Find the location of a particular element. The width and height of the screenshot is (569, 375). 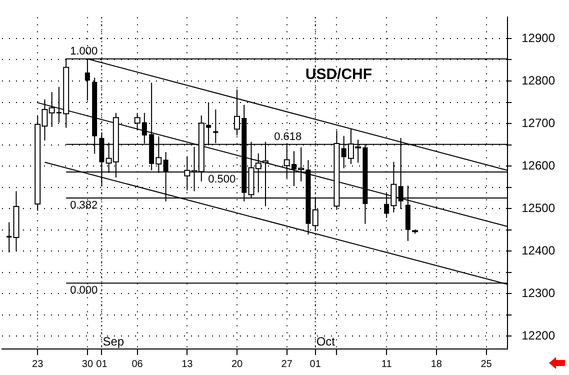

x-tick-label: 11 is located at coordinates (386, 364).